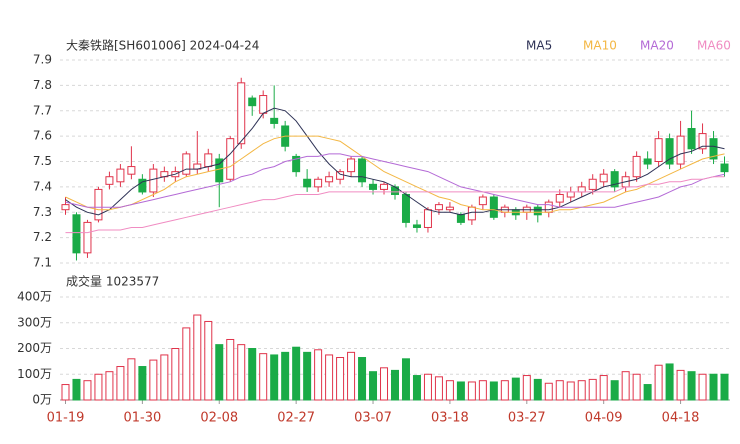 The height and width of the screenshot is (444, 740). What do you see at coordinates (34, 322) in the screenshot?
I see `y-tick-label: 300万` at bounding box center [34, 322].